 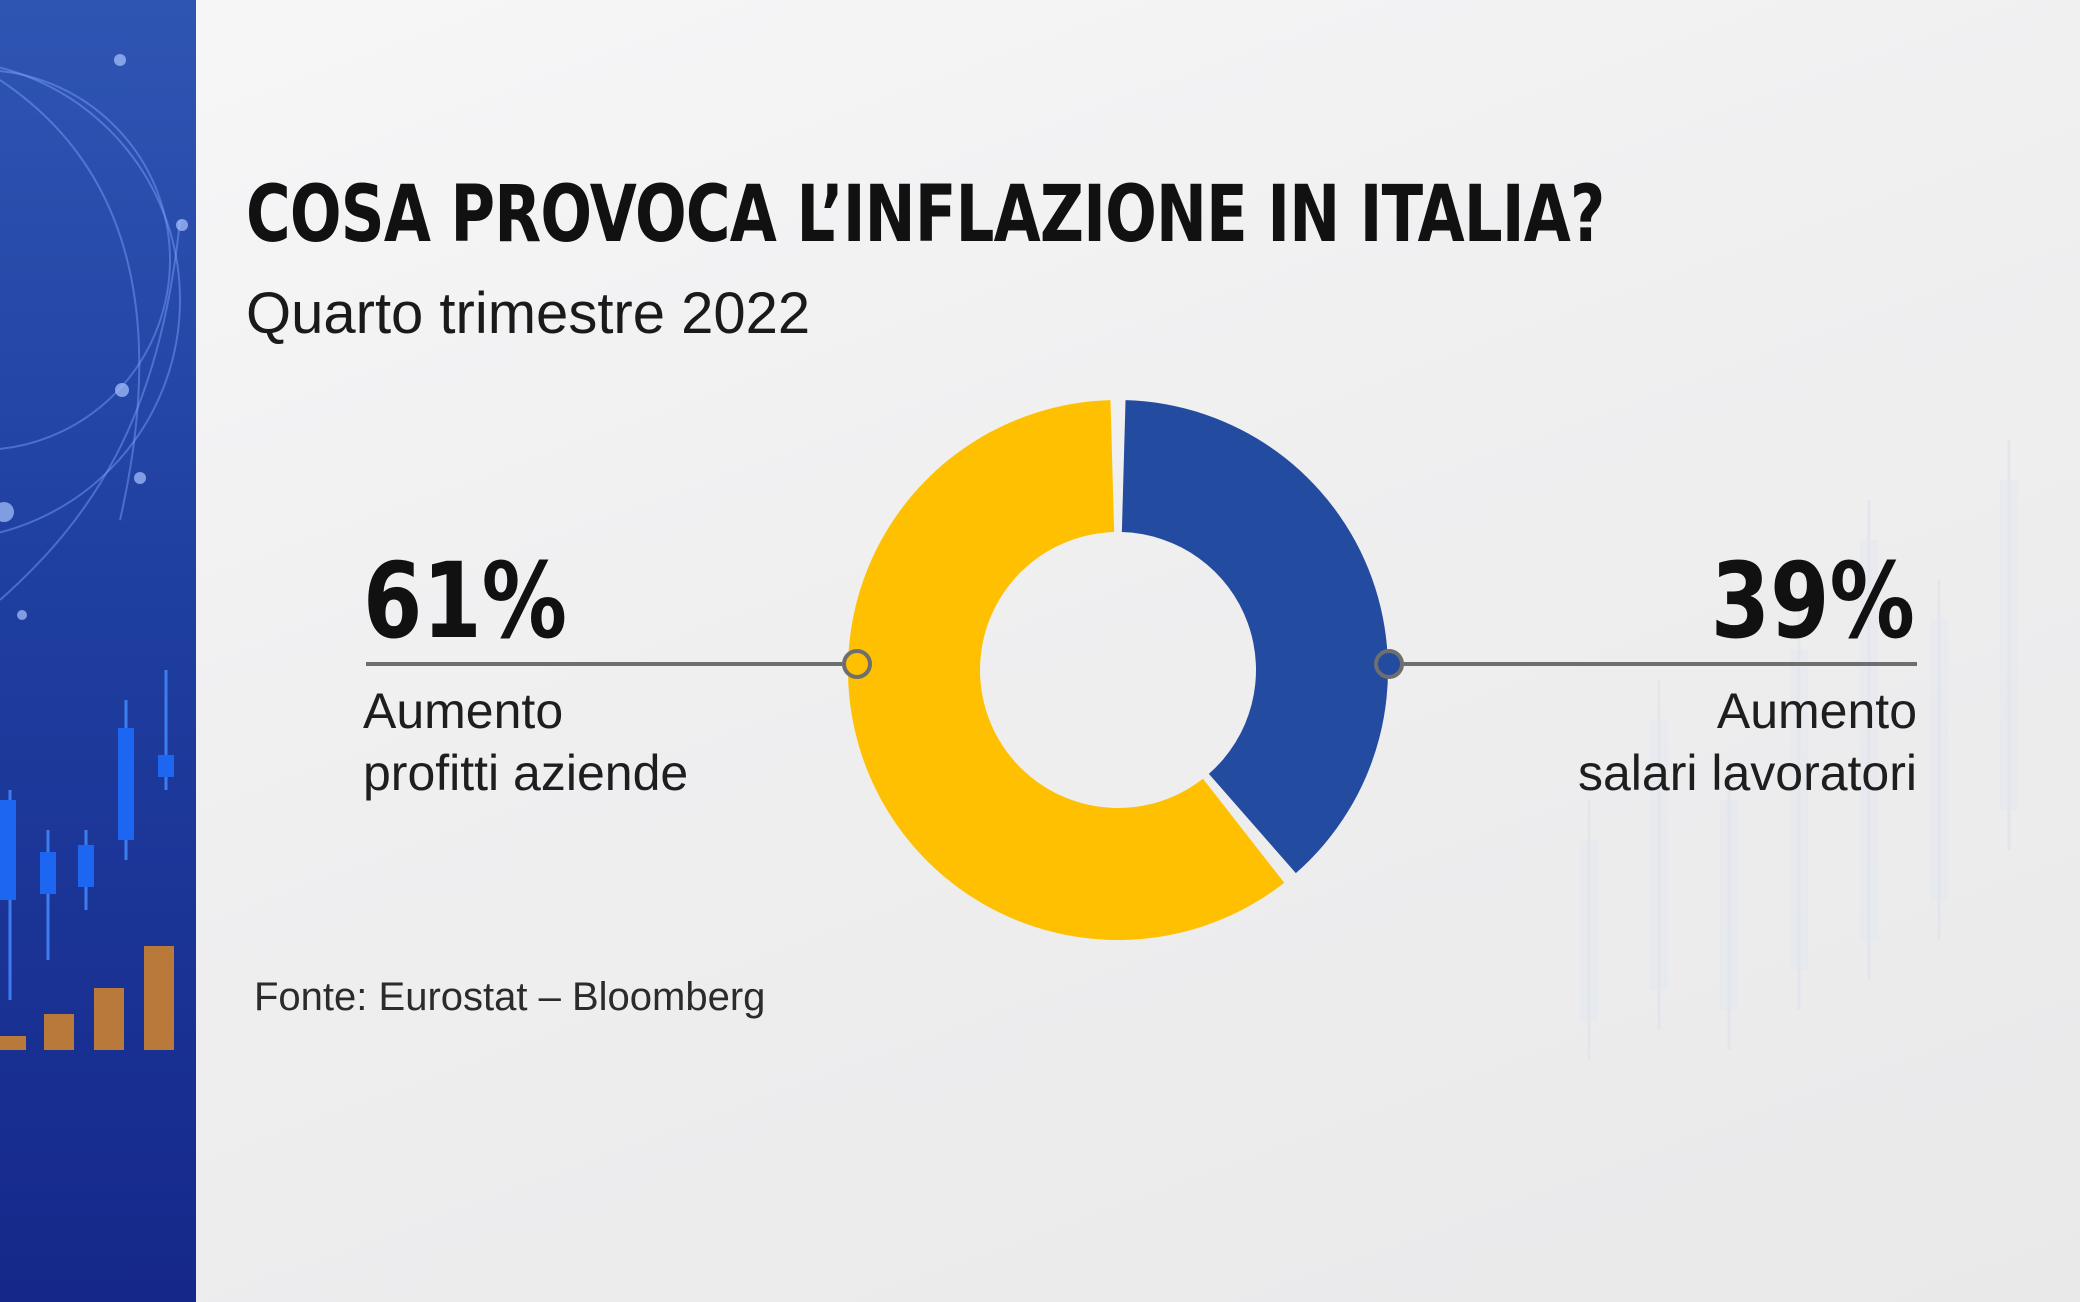 I want to click on slice-category-label-profitti: Aumento profitti aziende, so click(x=525, y=742).